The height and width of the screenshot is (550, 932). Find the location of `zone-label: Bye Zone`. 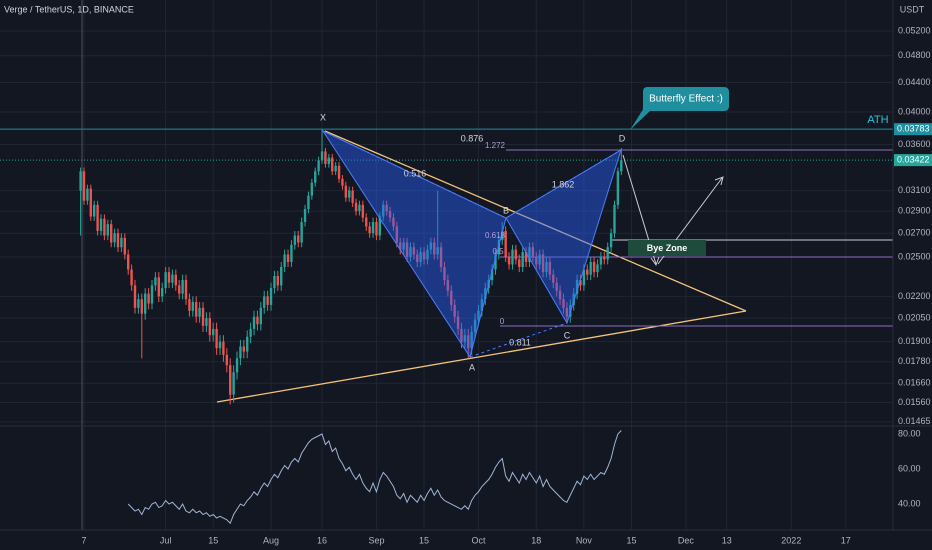

zone-label: Bye Zone is located at coordinates (667, 248).